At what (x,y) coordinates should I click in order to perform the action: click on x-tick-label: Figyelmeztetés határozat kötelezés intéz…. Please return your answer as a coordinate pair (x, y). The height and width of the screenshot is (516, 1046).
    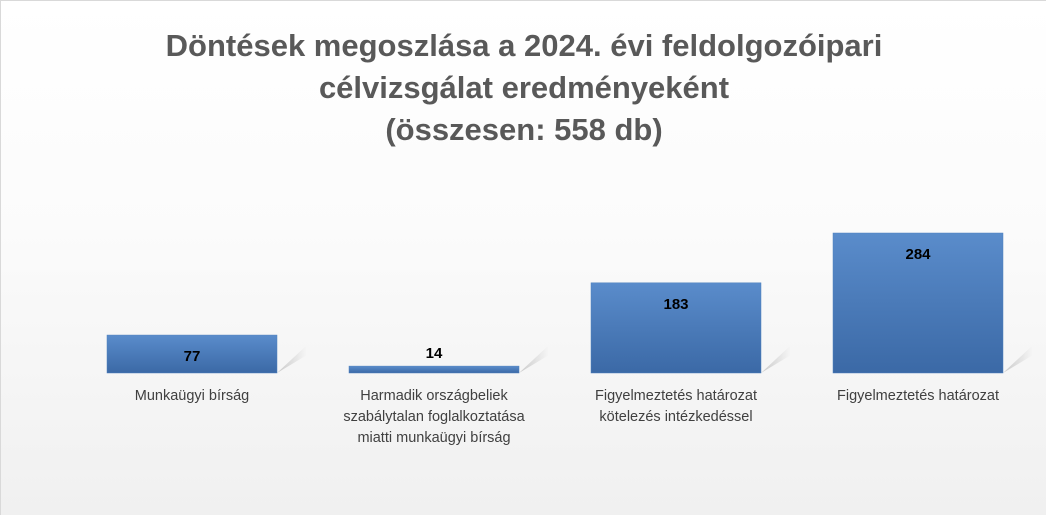
    Looking at the image, I should click on (676, 406).